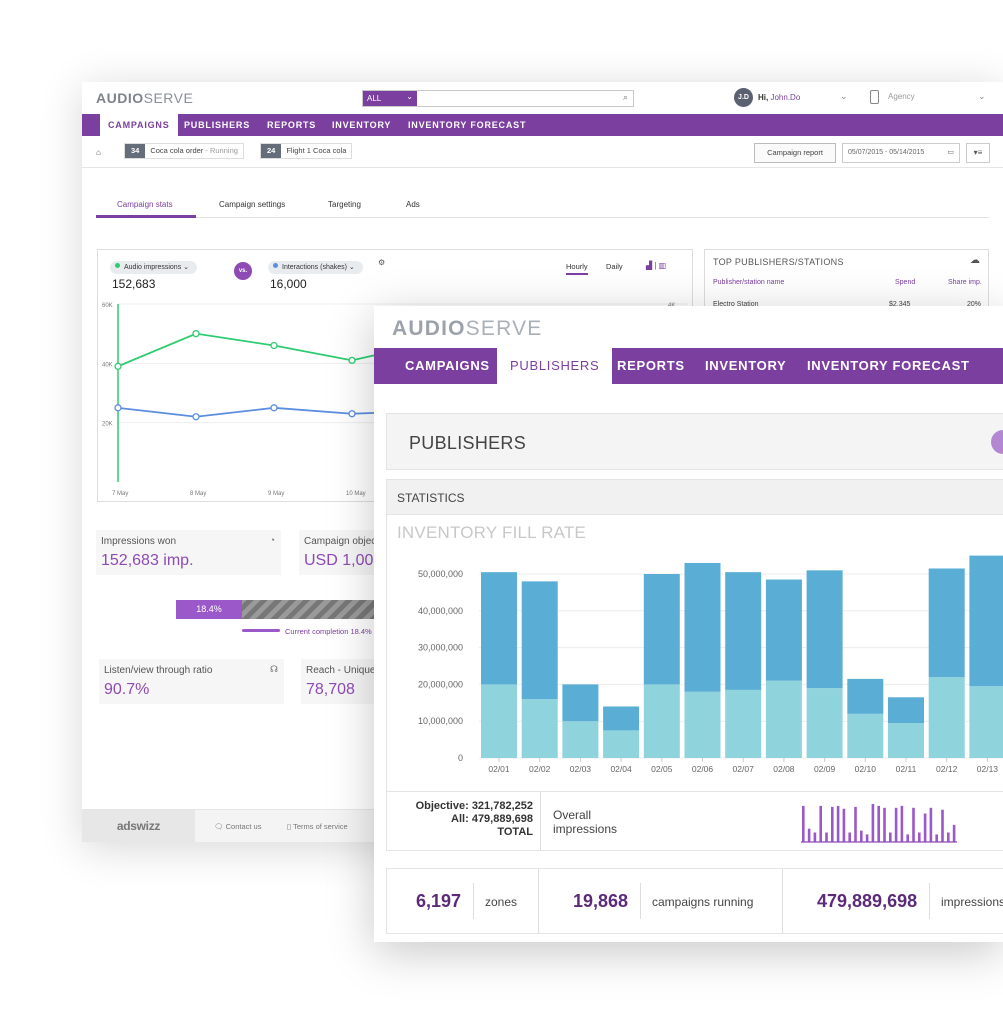 This screenshot has height=1024, width=1003. Describe the element at coordinates (288, 284) in the screenshot. I see `metric2-value: 16,000` at that location.